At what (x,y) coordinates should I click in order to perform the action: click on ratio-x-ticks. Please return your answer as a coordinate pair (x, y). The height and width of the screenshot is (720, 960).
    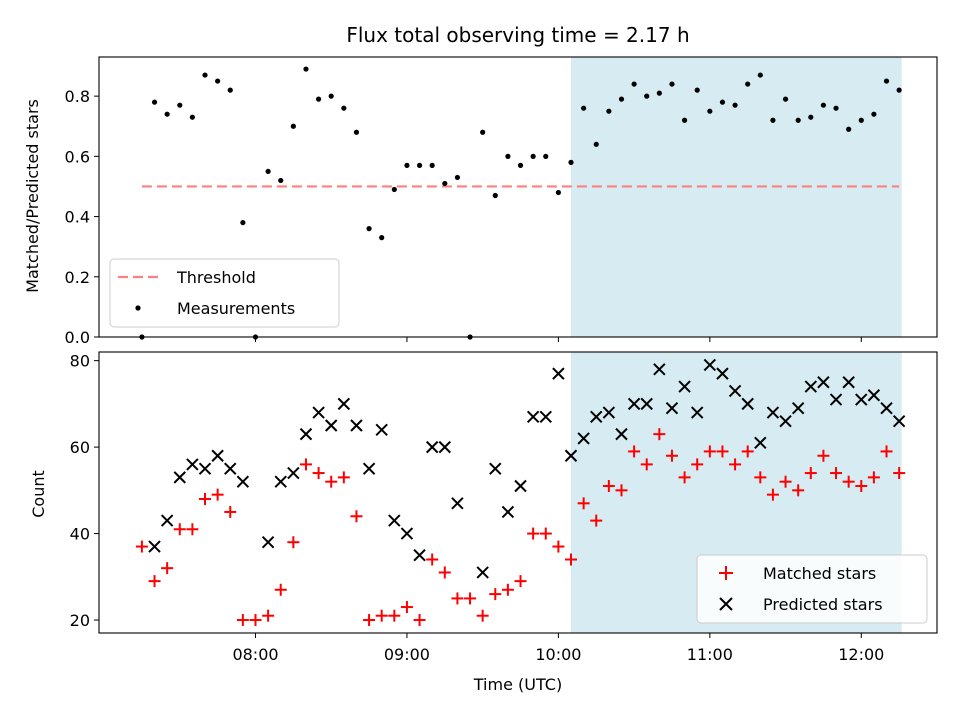
    Looking at the image, I should click on (558, 339).